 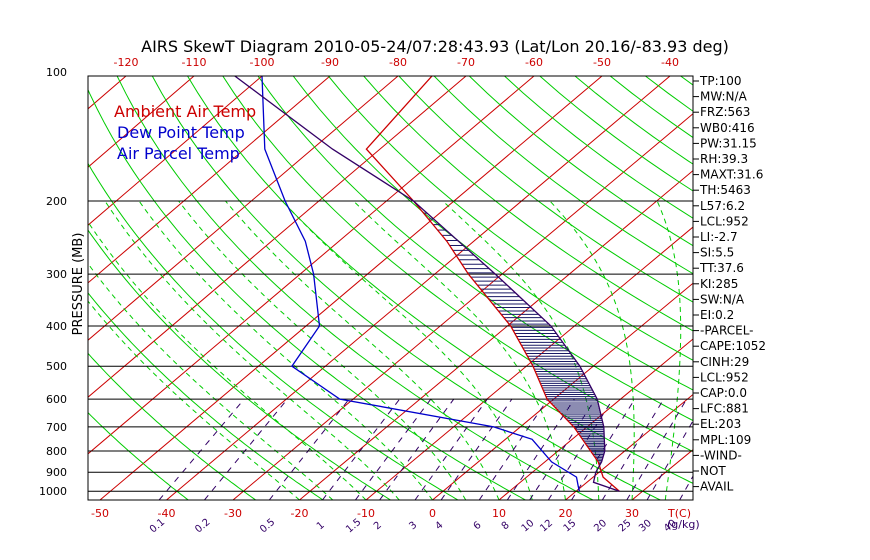 I want to click on mixing-ratio-tick-label: 12, so click(x=546, y=526).